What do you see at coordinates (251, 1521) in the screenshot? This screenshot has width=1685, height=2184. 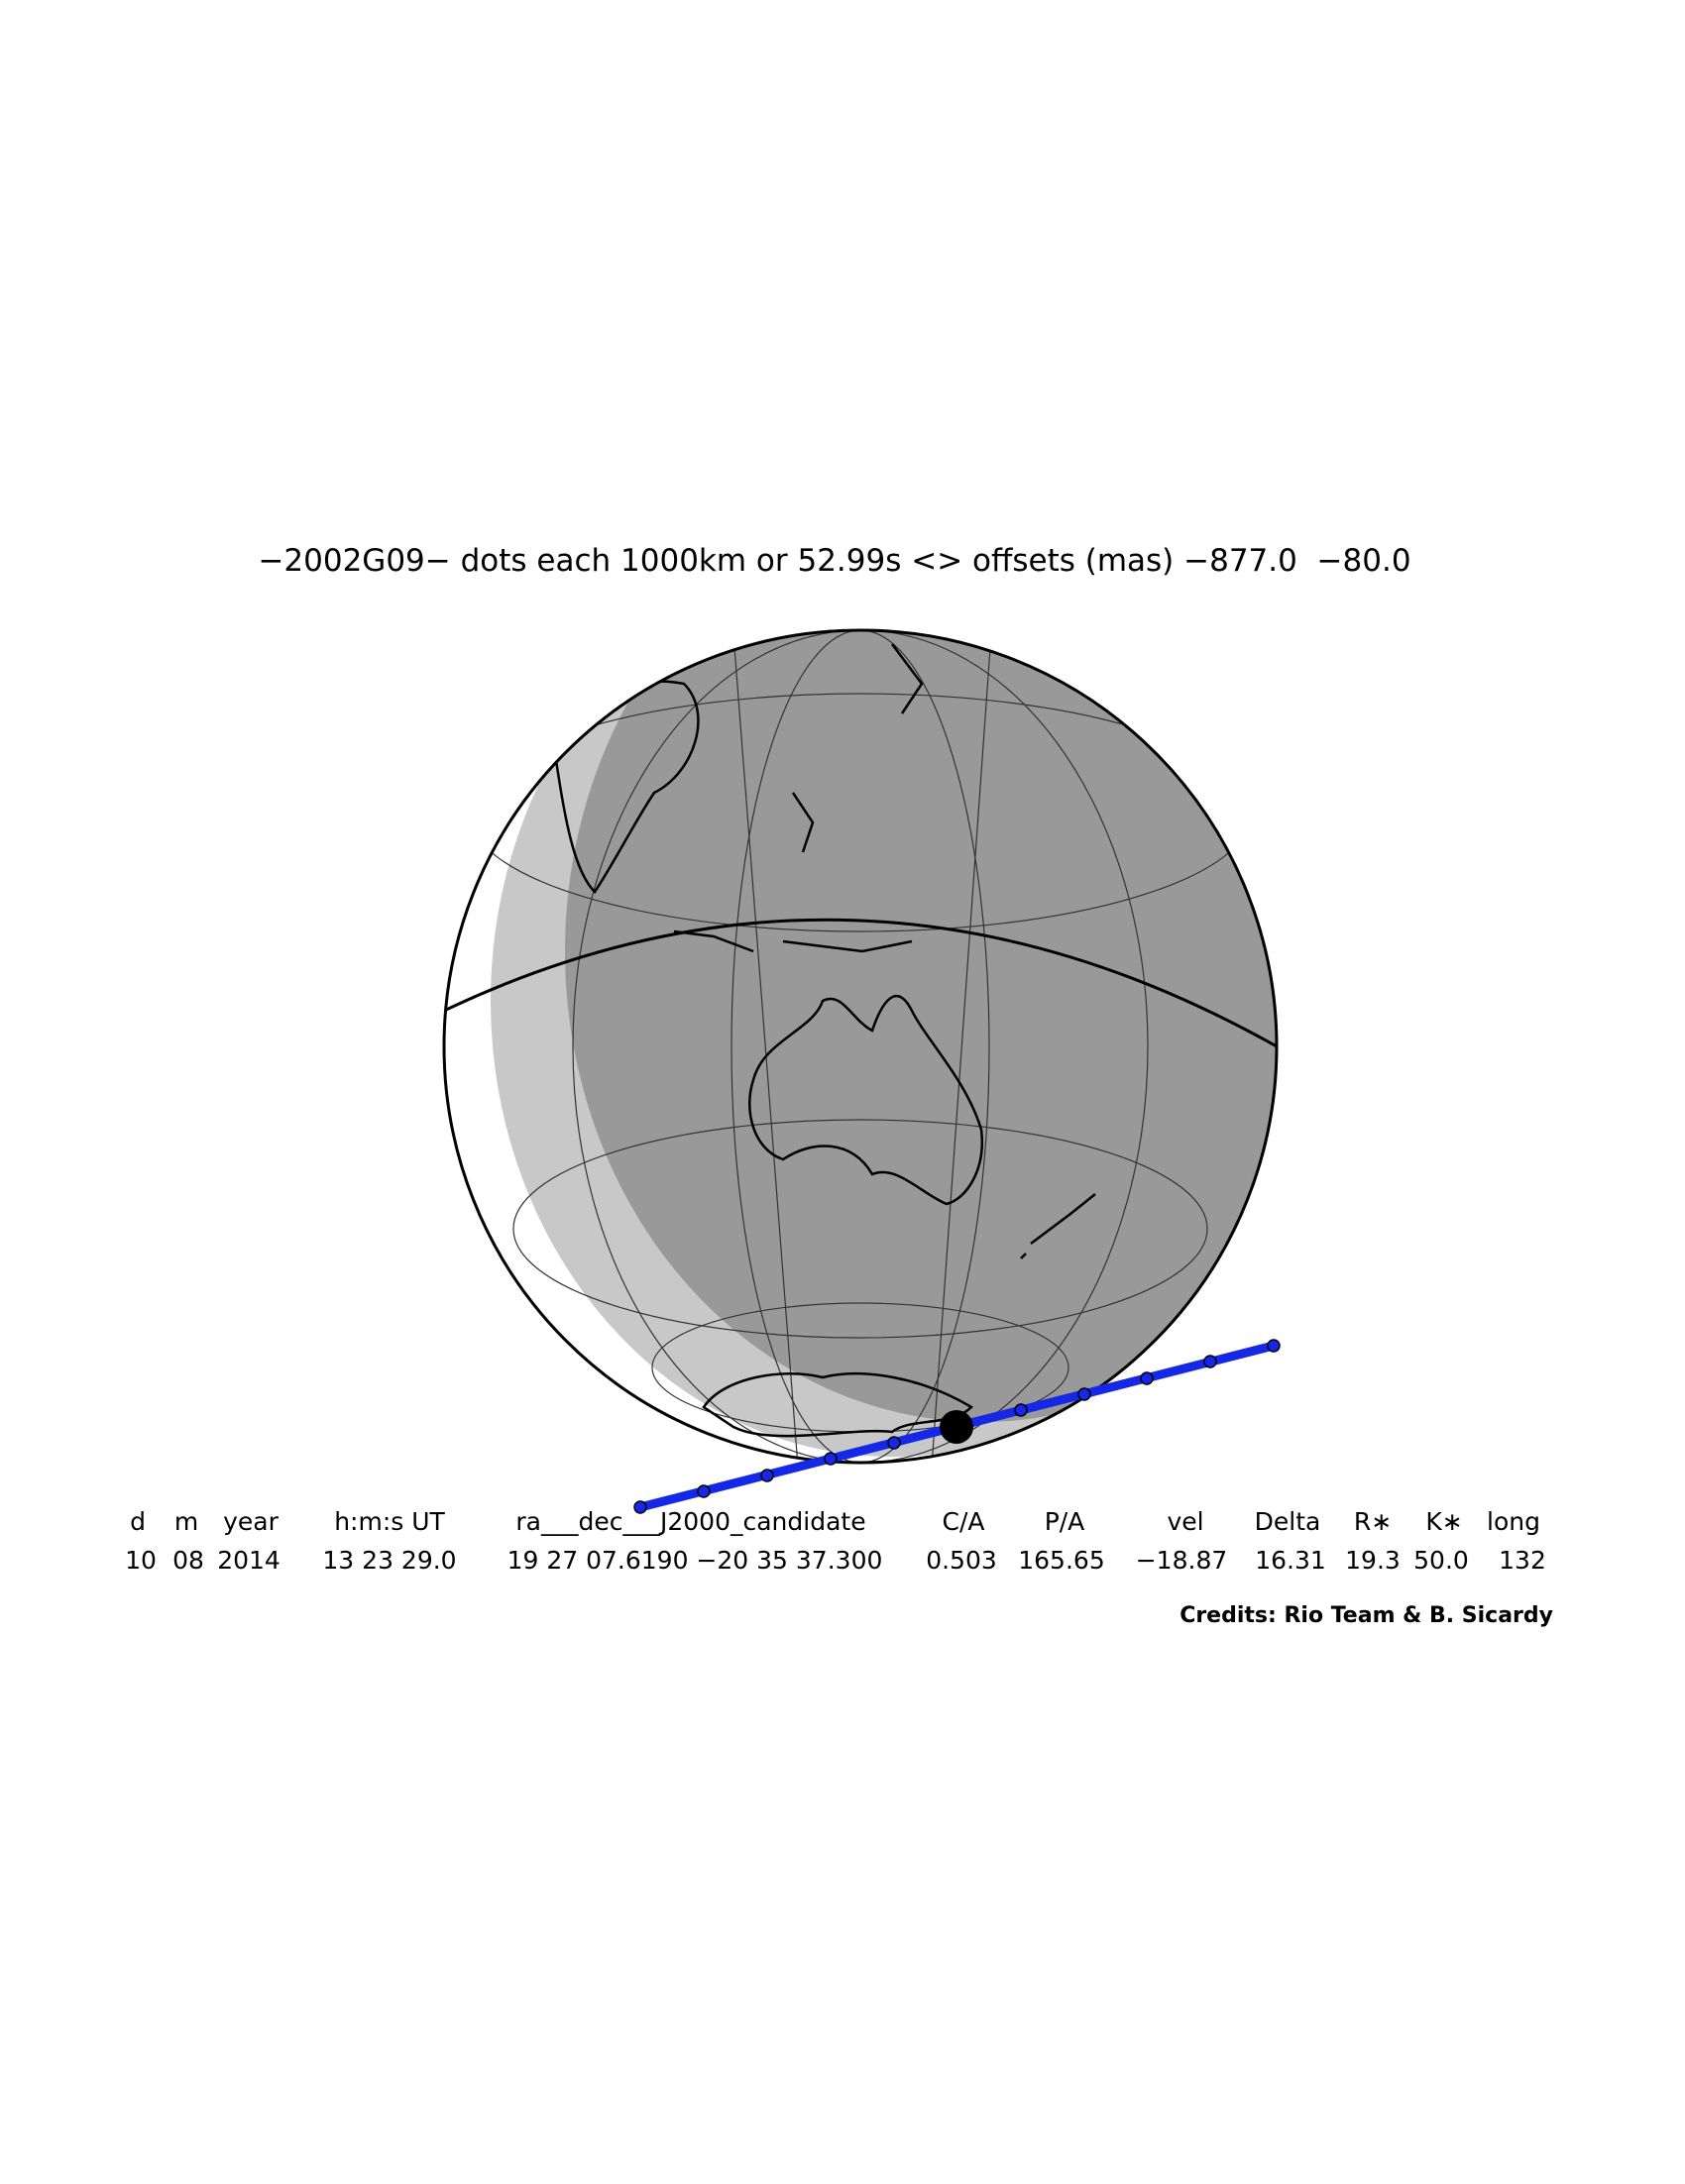 I see `column-header: year` at bounding box center [251, 1521].